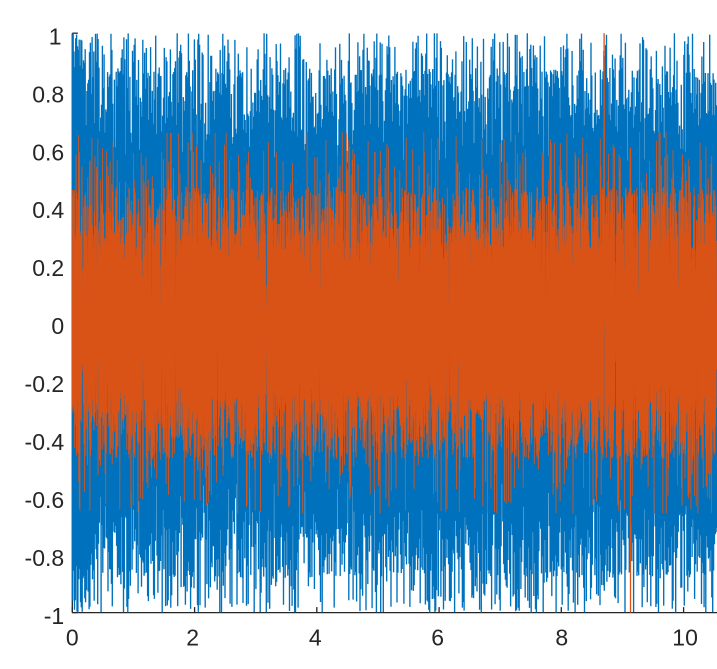 This screenshot has width=717, height=669. I want to click on svg-text: -0.4, so click(45, 442).